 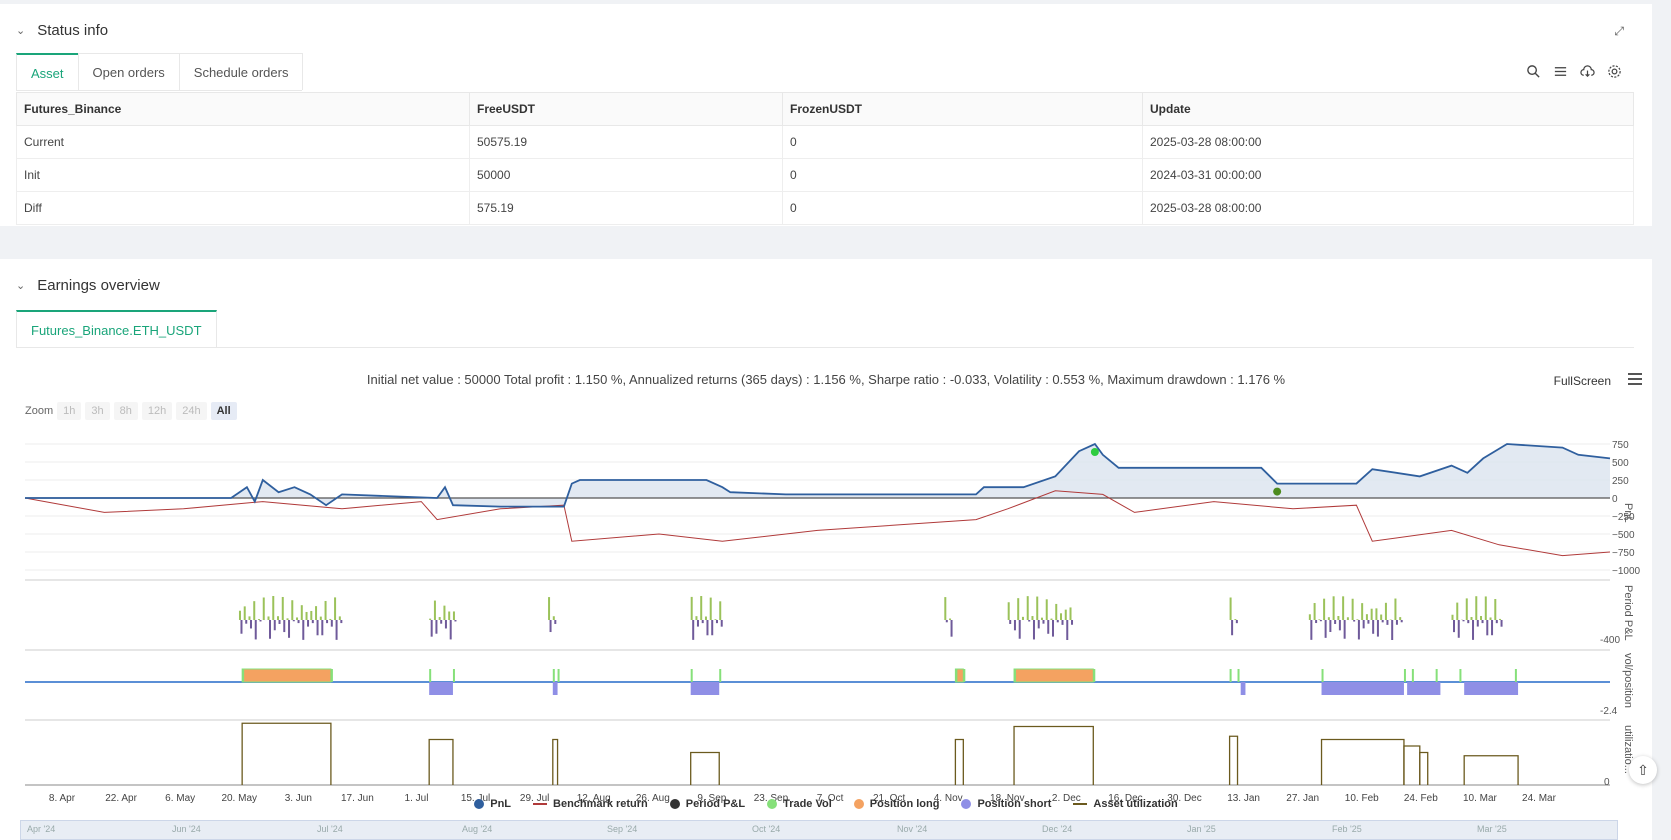 What do you see at coordinates (191, 411) in the screenshot?
I see `zoom-24h-button: 24h` at bounding box center [191, 411].